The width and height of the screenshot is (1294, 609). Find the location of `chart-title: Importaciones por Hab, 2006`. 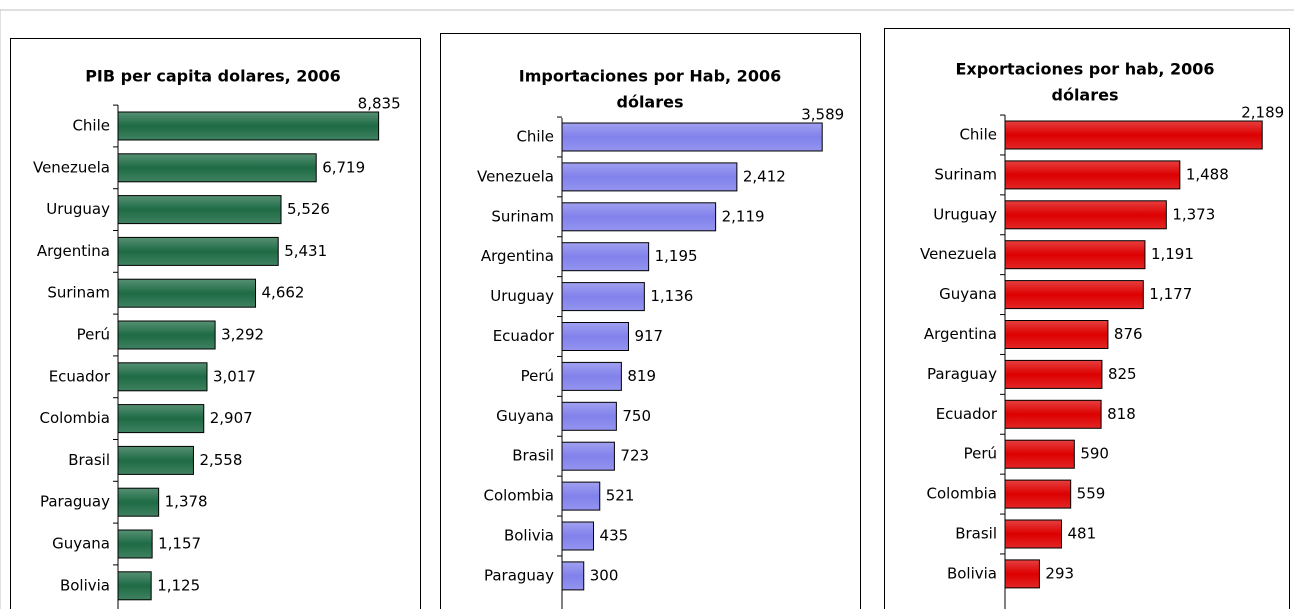

chart-title: Importaciones por Hab, 2006 is located at coordinates (650, 76).